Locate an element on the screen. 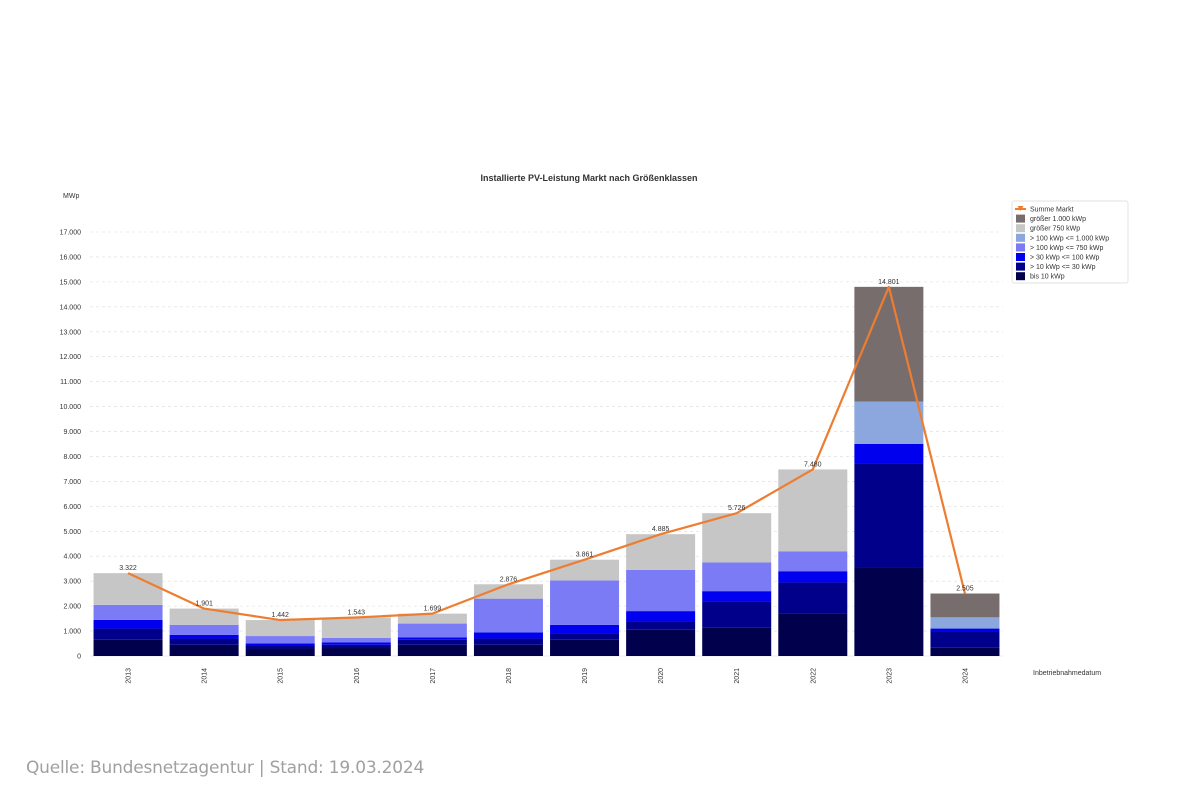 This screenshot has height=800, width=1200. x-tick-label: 2021 is located at coordinates (737, 676).